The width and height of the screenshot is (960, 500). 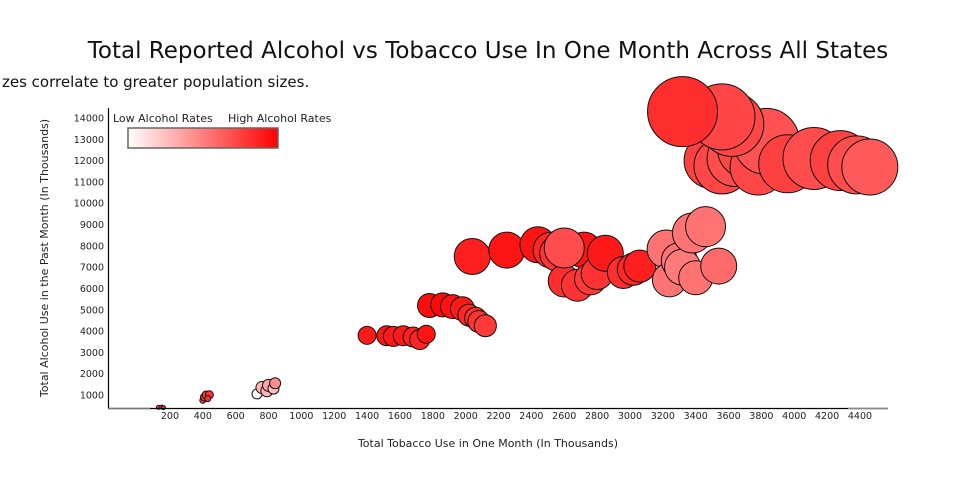 What do you see at coordinates (92, 374) in the screenshot?
I see `y-tick-label: 2000` at bounding box center [92, 374].